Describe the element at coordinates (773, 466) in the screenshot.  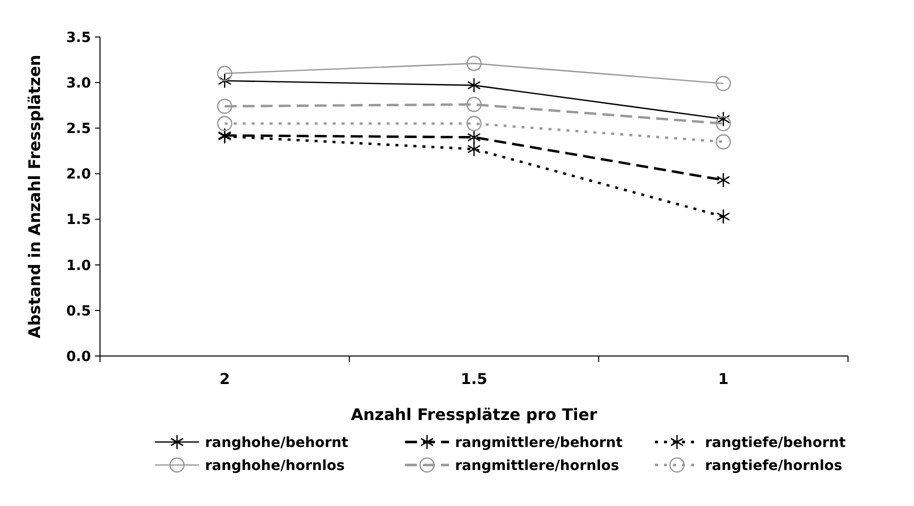
I see `legend-label: rangtiefe/hornlos` at that location.